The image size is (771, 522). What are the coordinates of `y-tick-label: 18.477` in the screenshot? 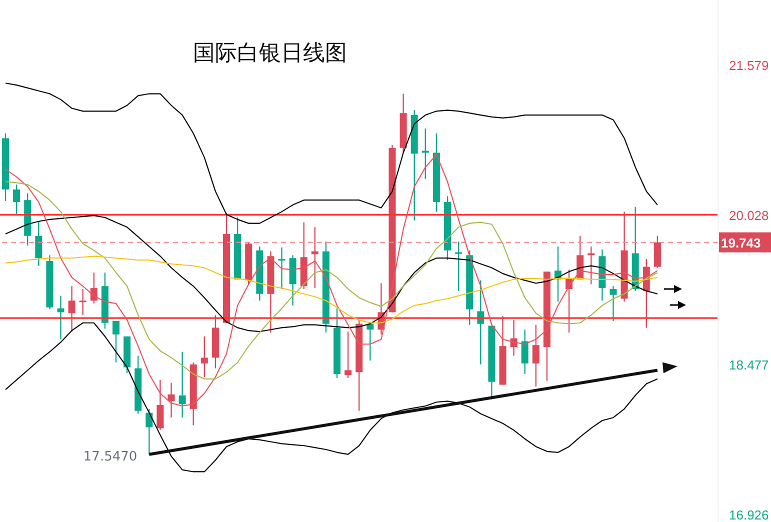 It's located at (749, 365).